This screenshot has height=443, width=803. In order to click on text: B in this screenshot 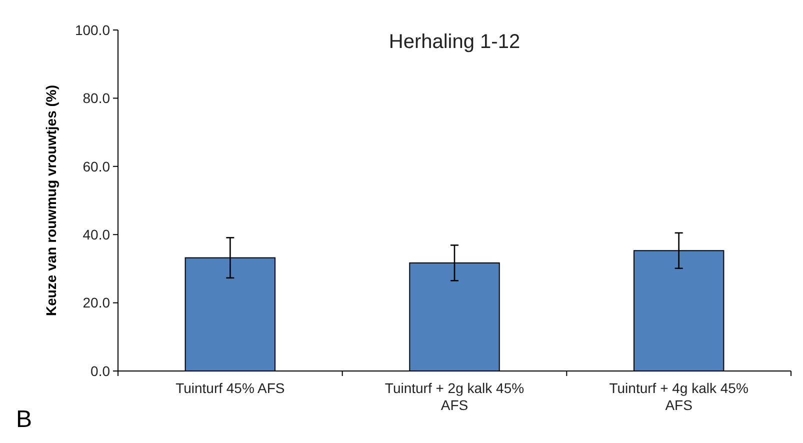, I will do `click(24, 419)`.